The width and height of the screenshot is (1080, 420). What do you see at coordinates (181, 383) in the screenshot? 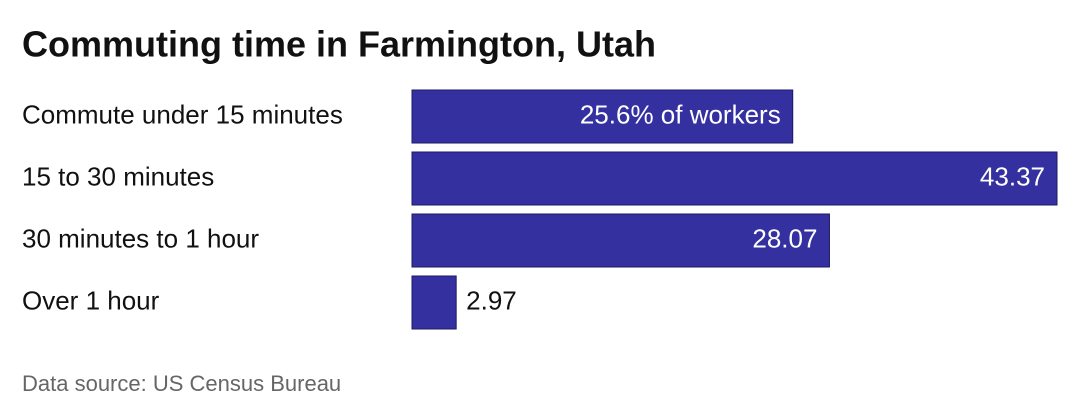
I see `source-note: Data source: US Census Bureau` at bounding box center [181, 383].